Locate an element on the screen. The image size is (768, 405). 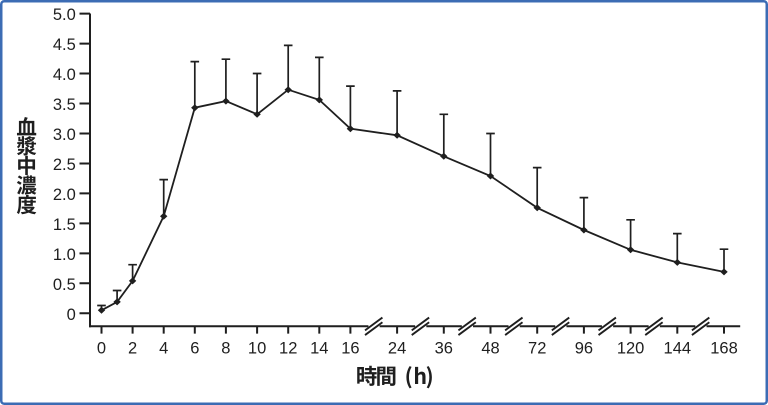
svg-text: 1.0 is located at coordinates (64, 255).